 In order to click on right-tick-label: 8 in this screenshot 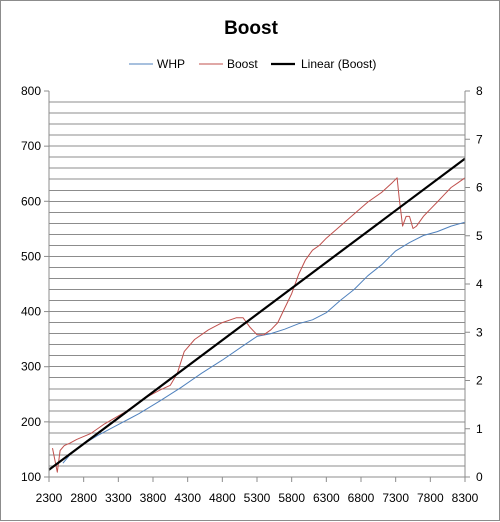, I will do `click(479, 91)`.